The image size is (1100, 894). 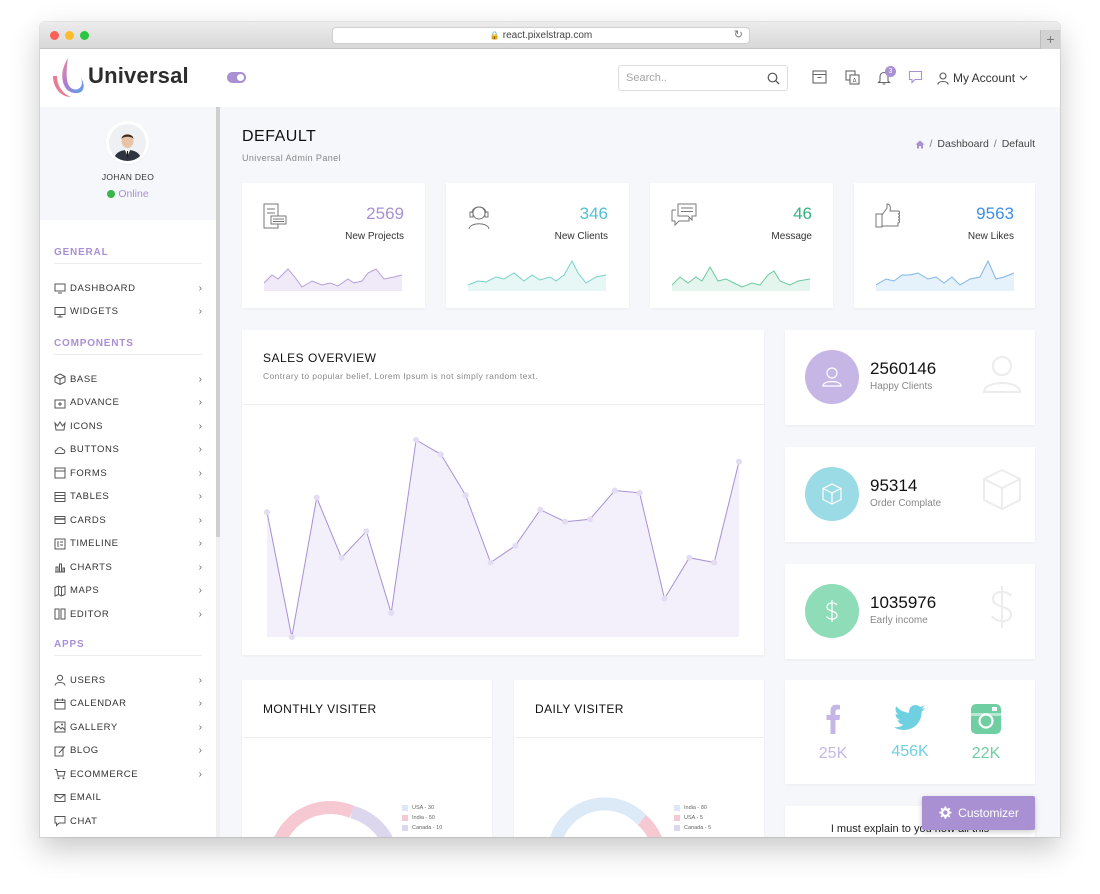 I want to click on new-tab-button: +, so click(x=1050, y=39).